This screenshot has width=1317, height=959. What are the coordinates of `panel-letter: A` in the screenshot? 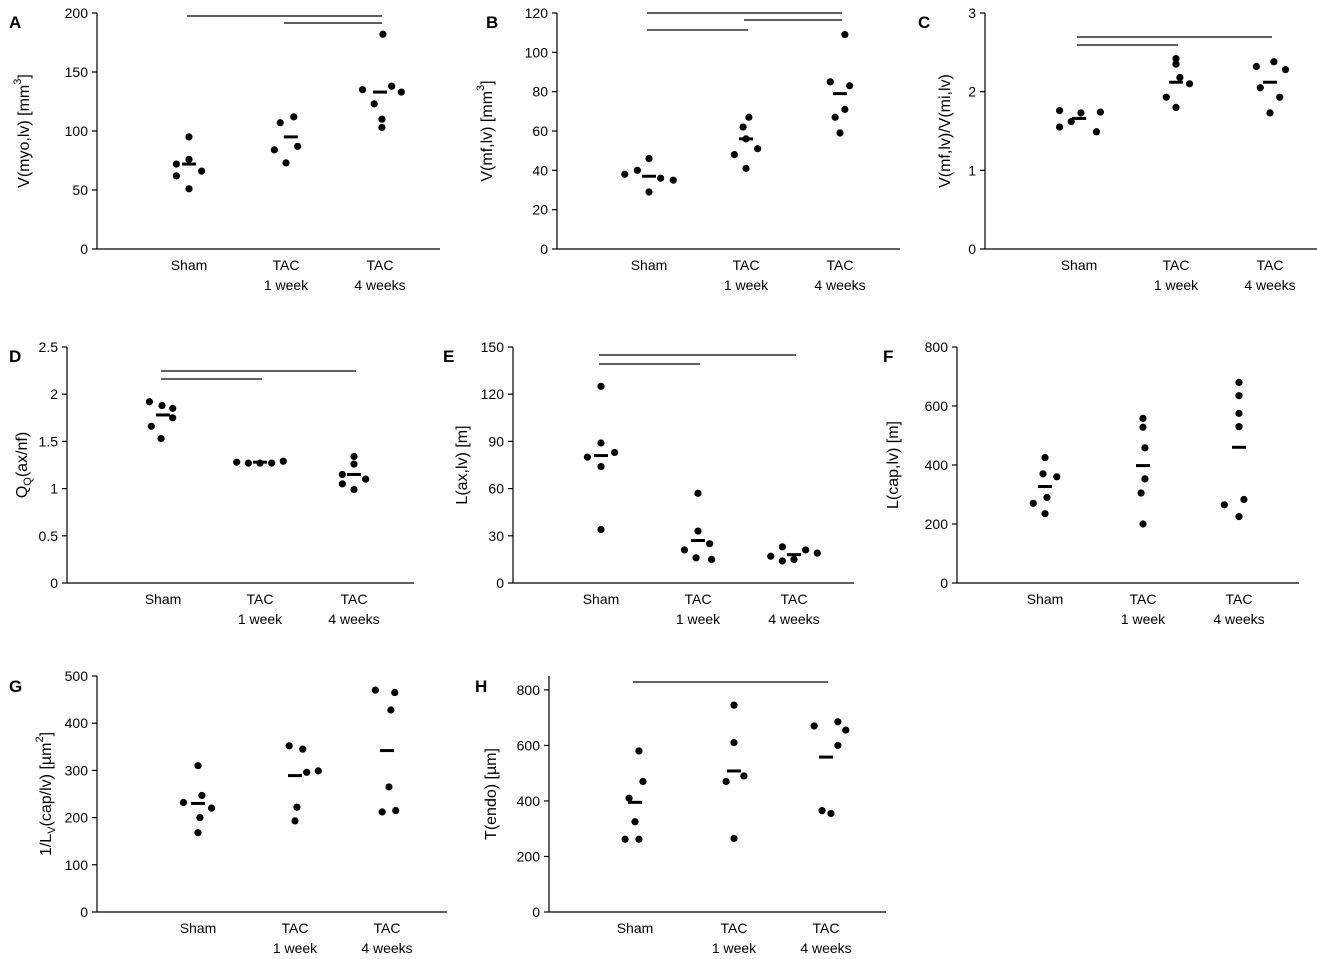 It's located at (15, 22).